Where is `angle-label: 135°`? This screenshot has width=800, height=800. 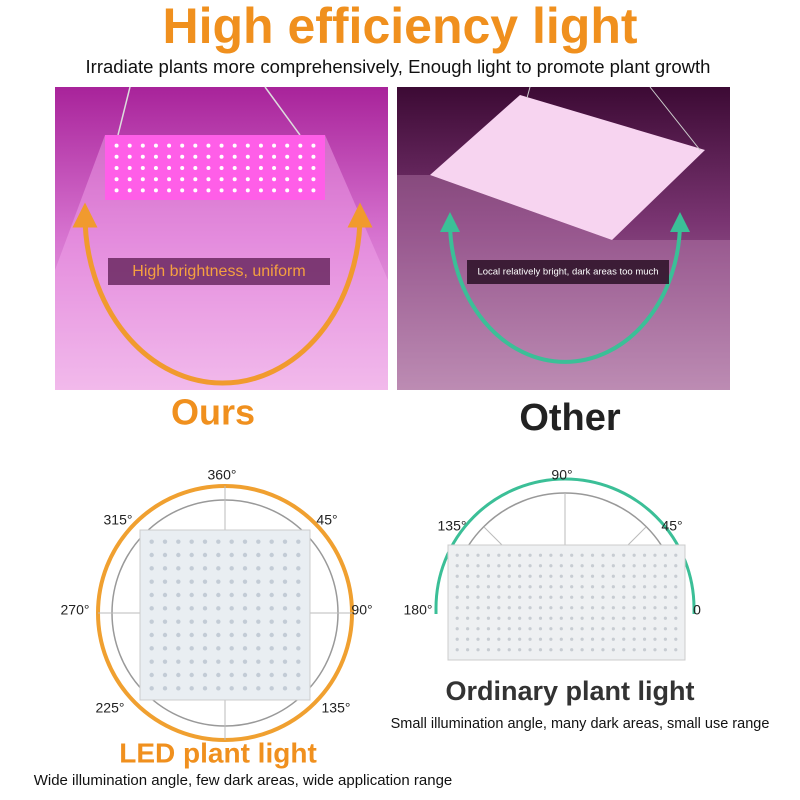 angle-label: 135° is located at coordinates (336, 708).